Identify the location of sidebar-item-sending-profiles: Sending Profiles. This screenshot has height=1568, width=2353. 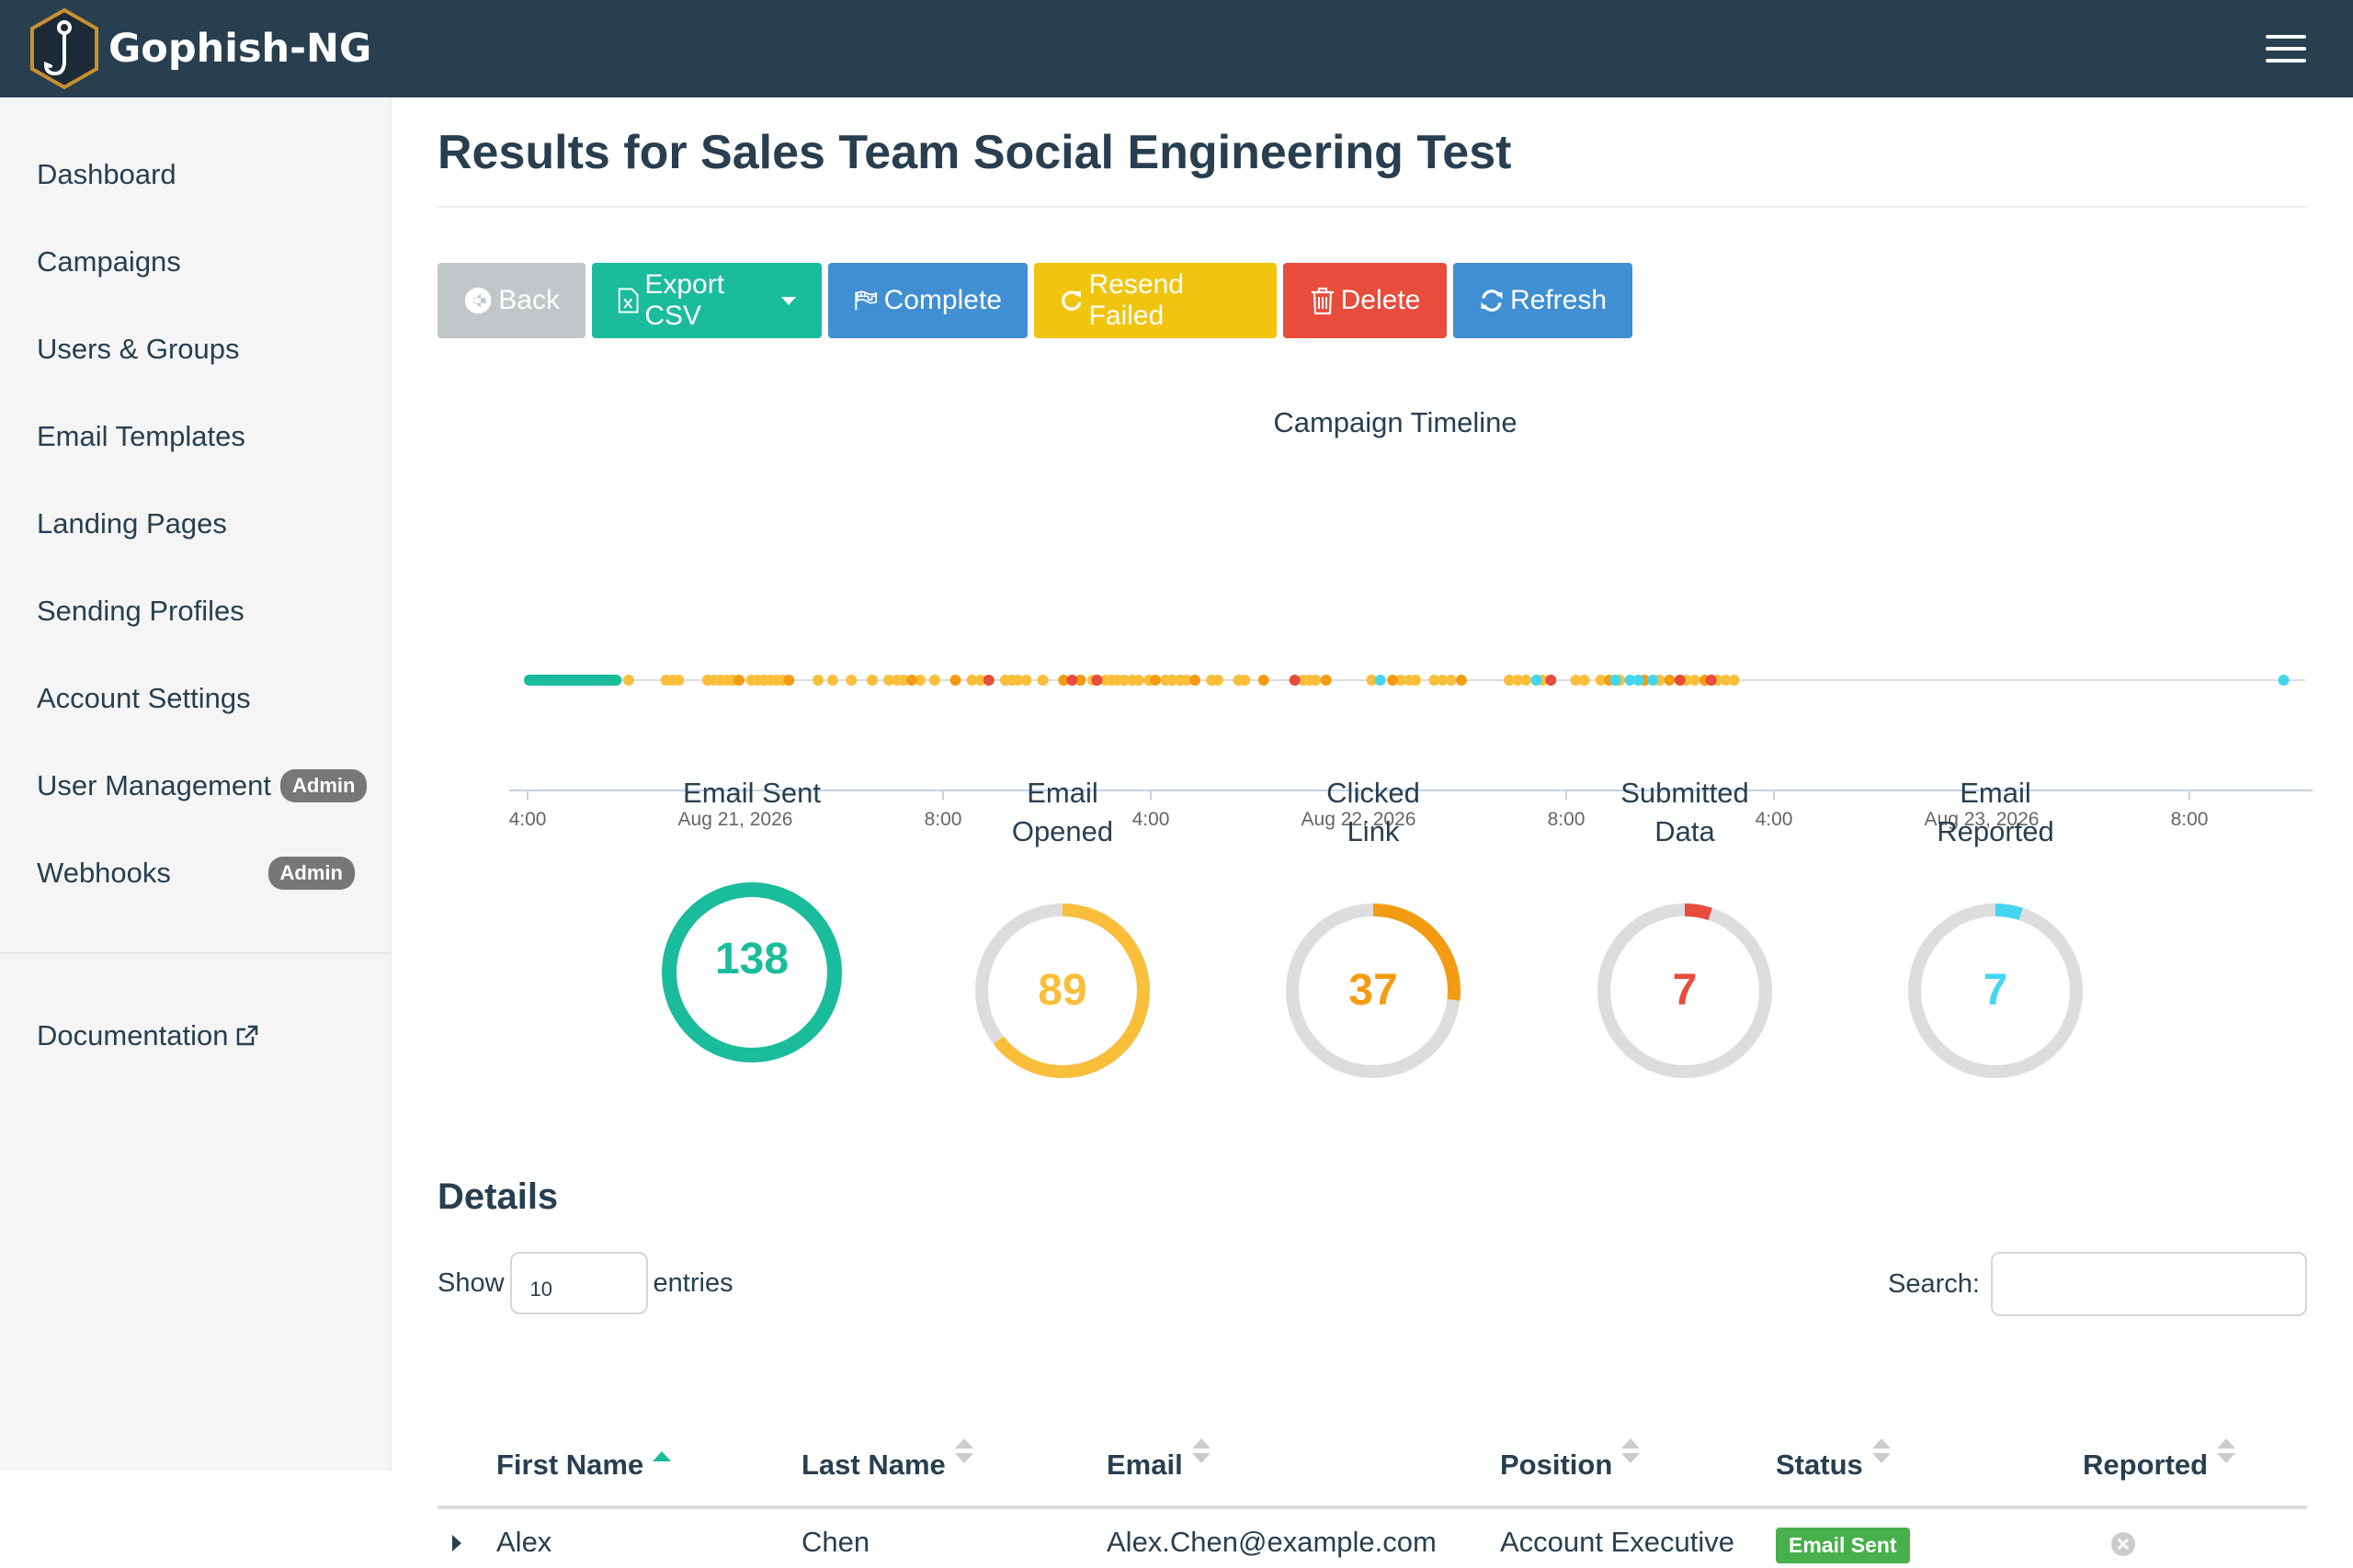
(202, 611).